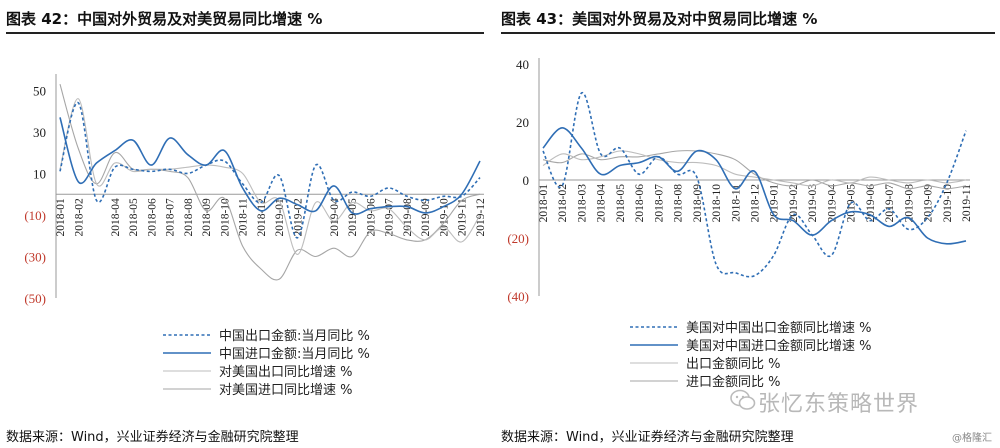 The image size is (1000, 448). What do you see at coordinates (286, 372) in the screenshot?
I see `legend-label-3: 对美国出口同比增速 %` at bounding box center [286, 372].